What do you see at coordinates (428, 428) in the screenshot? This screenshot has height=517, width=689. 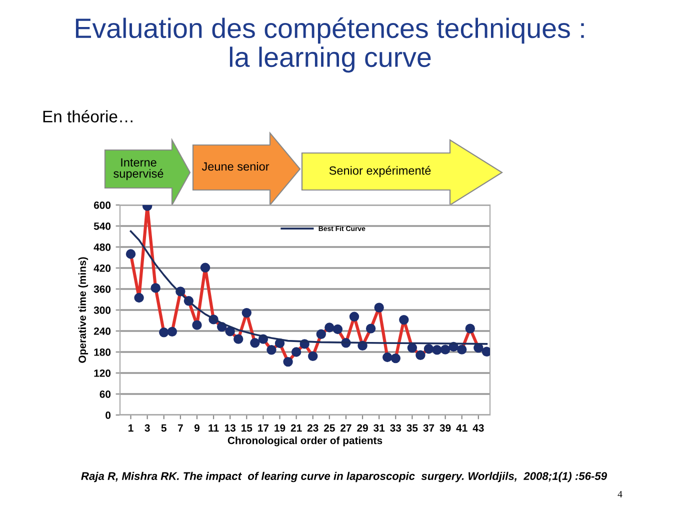 I see `x-tick-label: 37` at bounding box center [428, 428].